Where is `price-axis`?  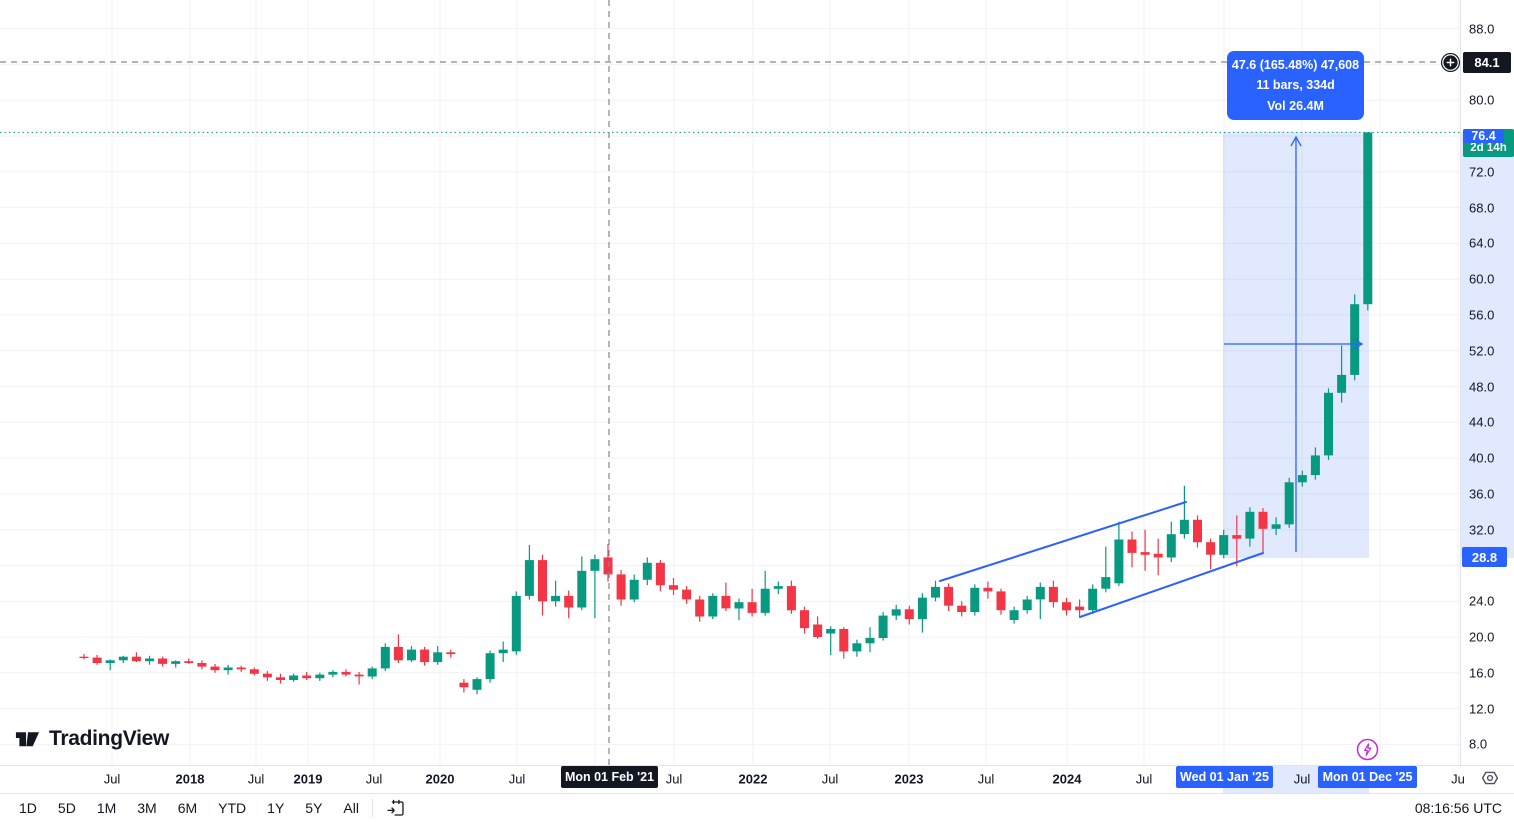
price-axis is located at coordinates (1487, 382).